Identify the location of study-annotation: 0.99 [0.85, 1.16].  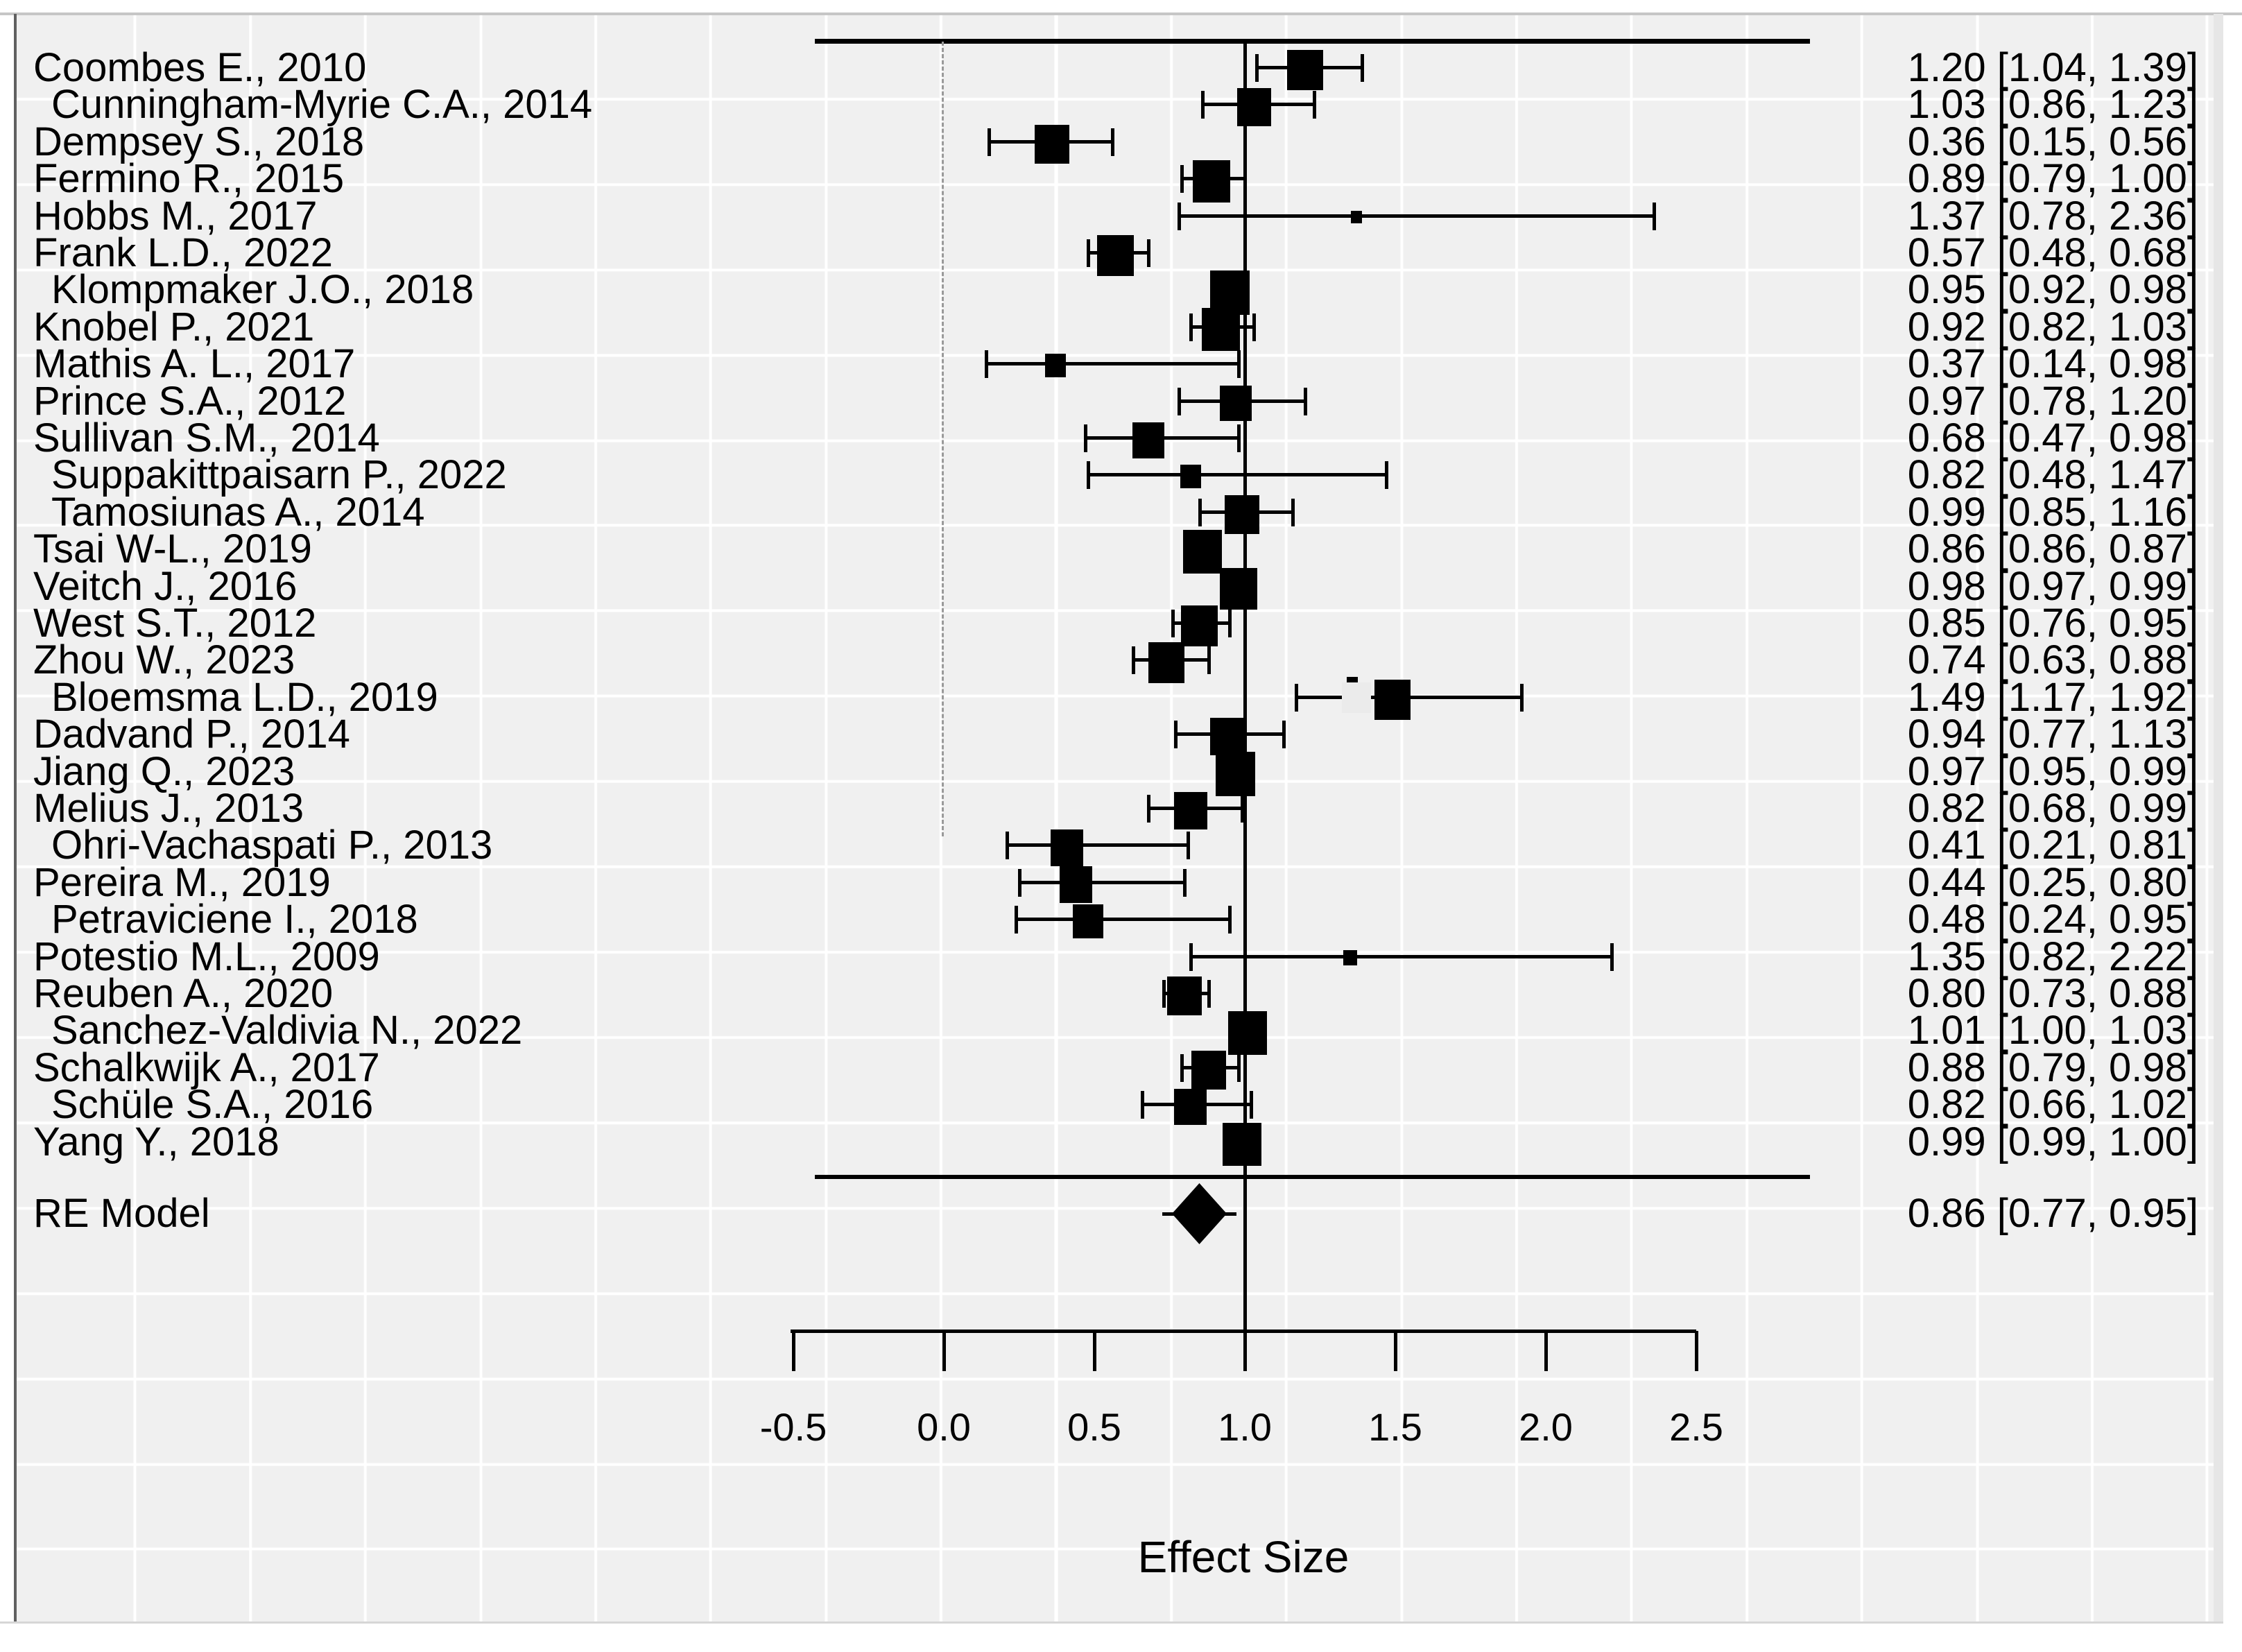
(2052, 512).